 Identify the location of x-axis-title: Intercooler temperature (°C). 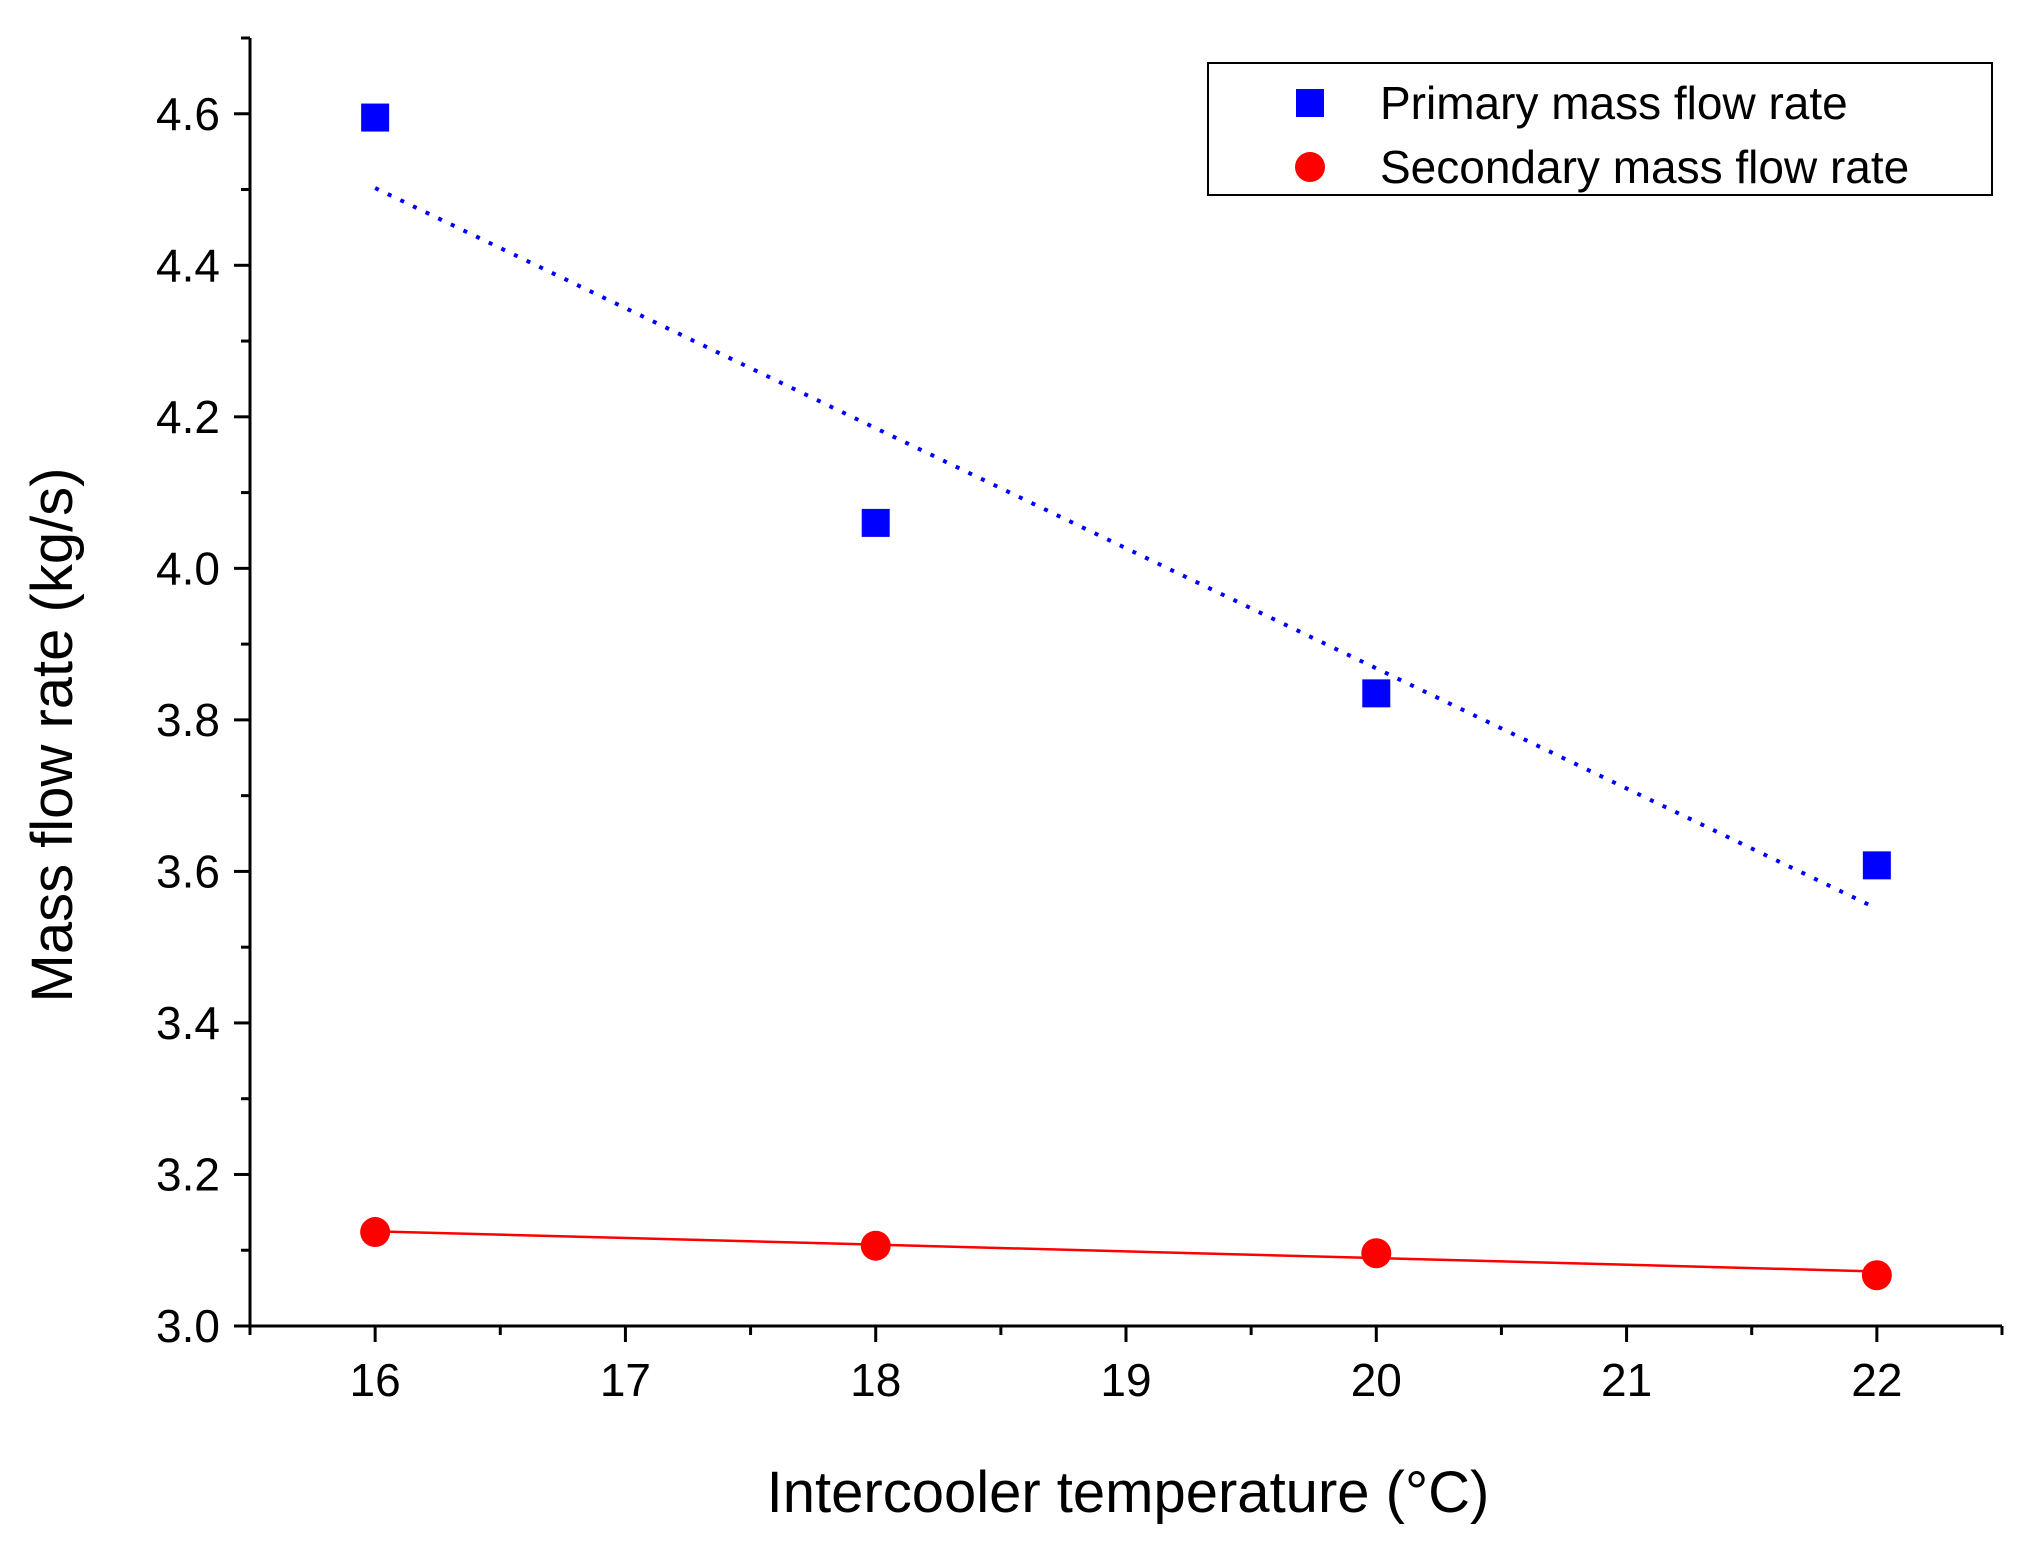
(1128, 1492).